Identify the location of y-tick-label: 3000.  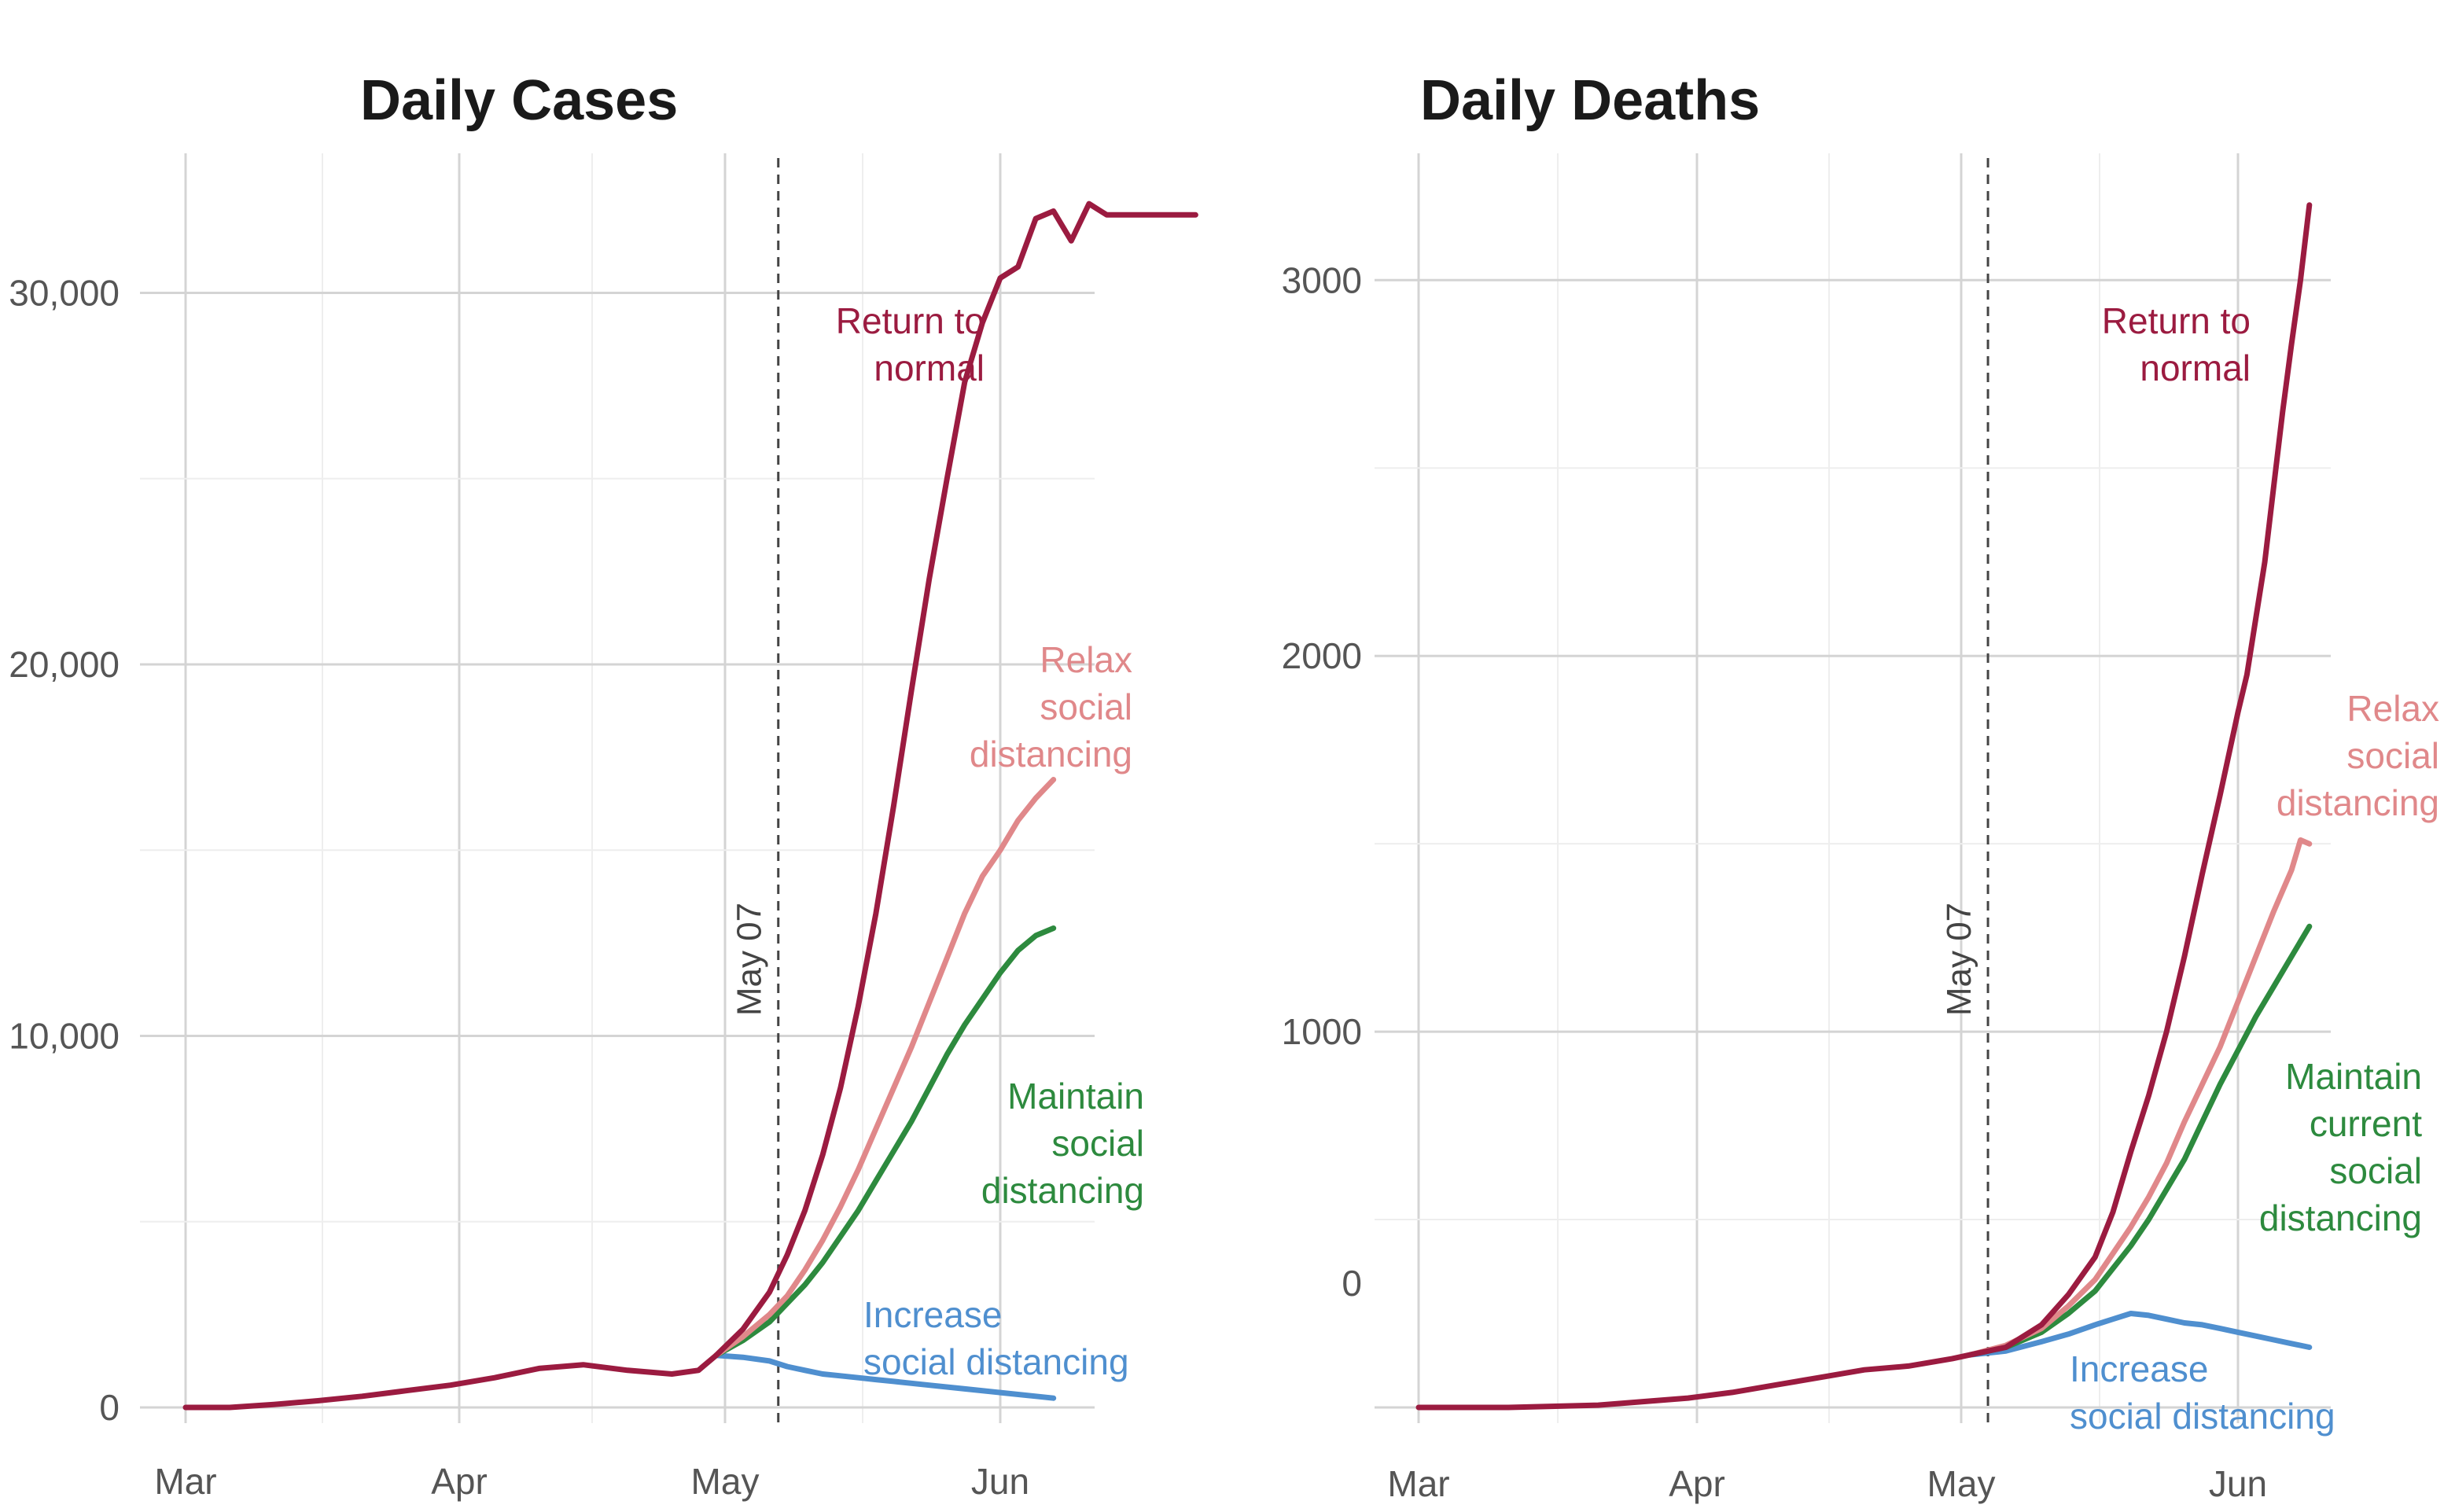
(1322, 279).